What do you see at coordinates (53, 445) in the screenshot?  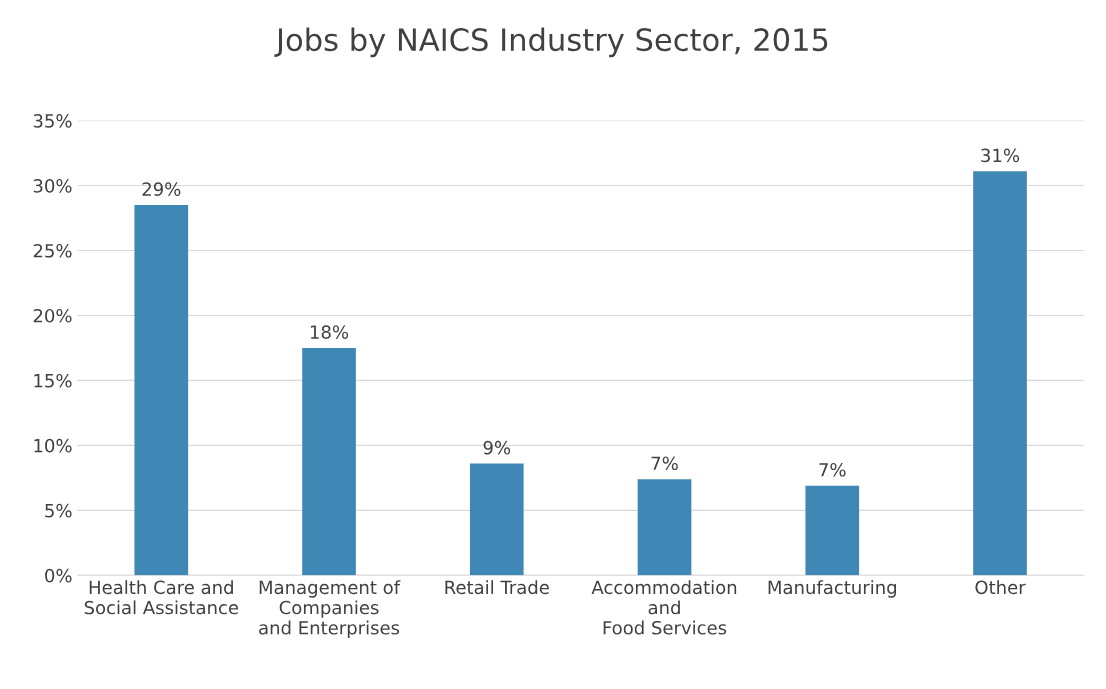 I see `y-tick-label: 10%` at bounding box center [53, 445].